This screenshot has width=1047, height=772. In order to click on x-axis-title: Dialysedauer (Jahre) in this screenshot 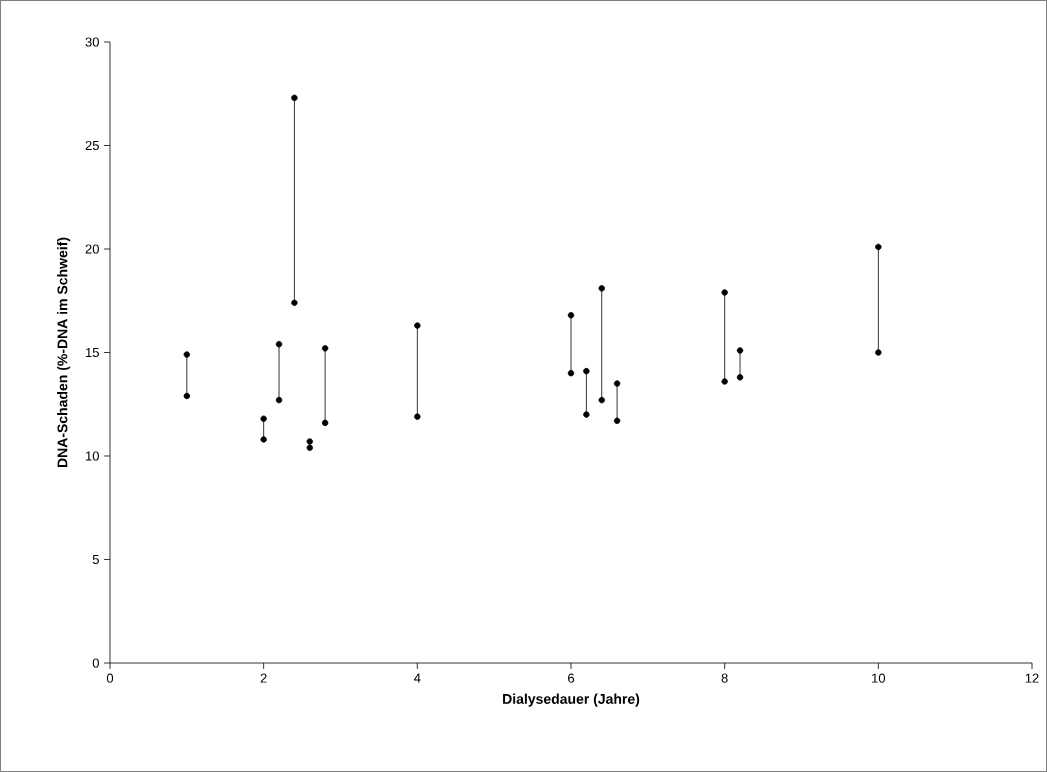, I will do `click(571, 700)`.